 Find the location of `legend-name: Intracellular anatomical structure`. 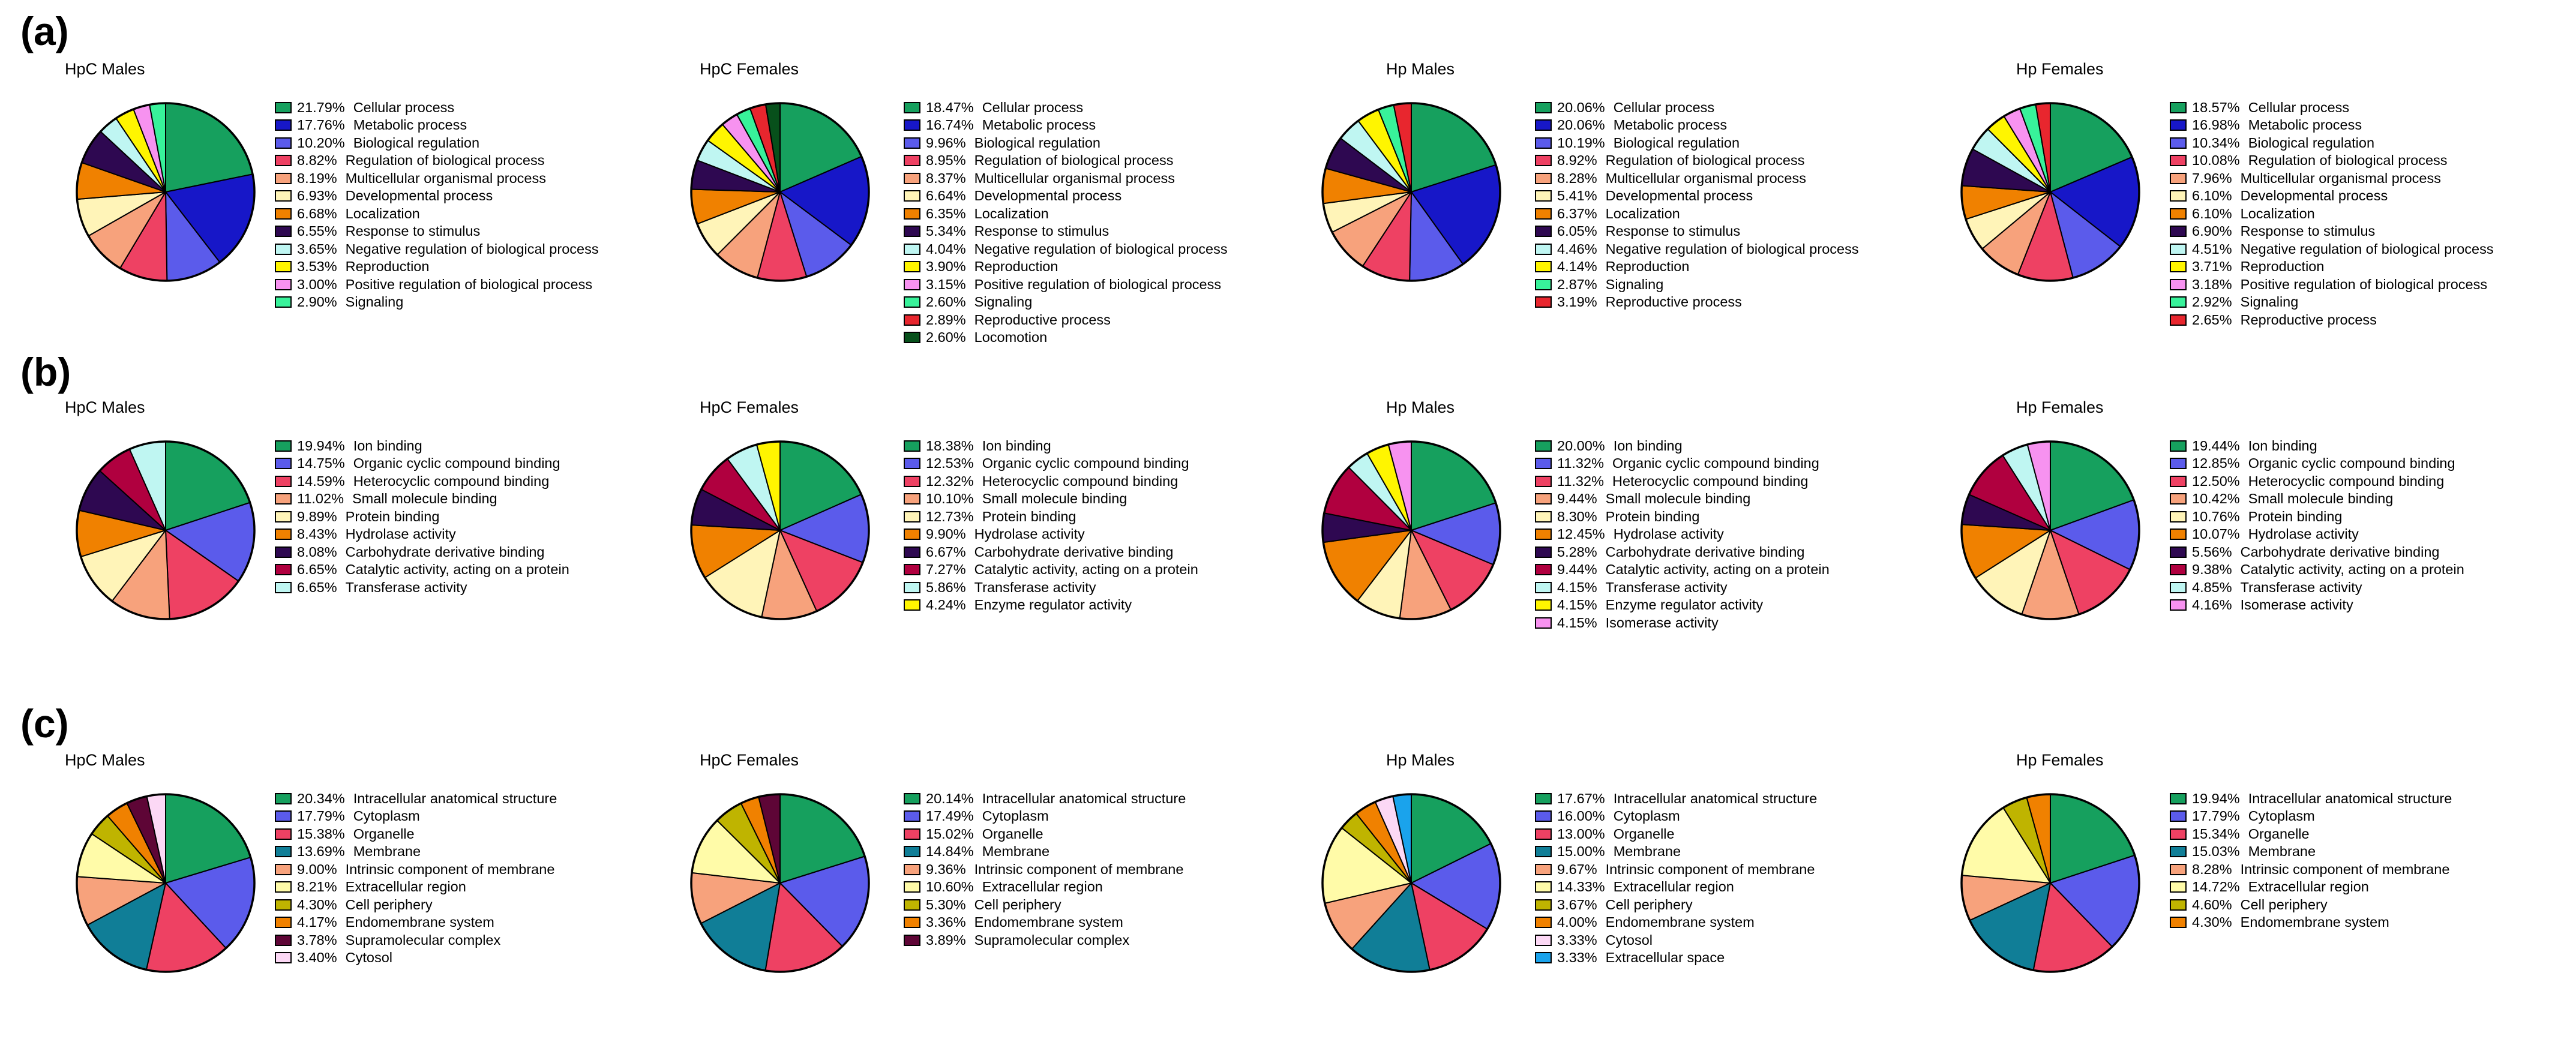

legend-name: Intracellular anatomical structure is located at coordinates (1715, 798).